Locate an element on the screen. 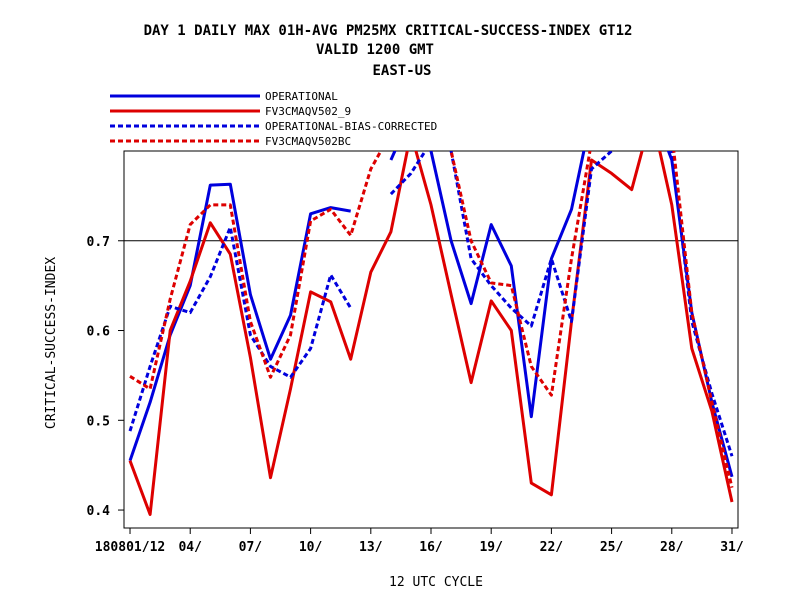  y-tick-label-2: 0.6 is located at coordinates (99, 332).